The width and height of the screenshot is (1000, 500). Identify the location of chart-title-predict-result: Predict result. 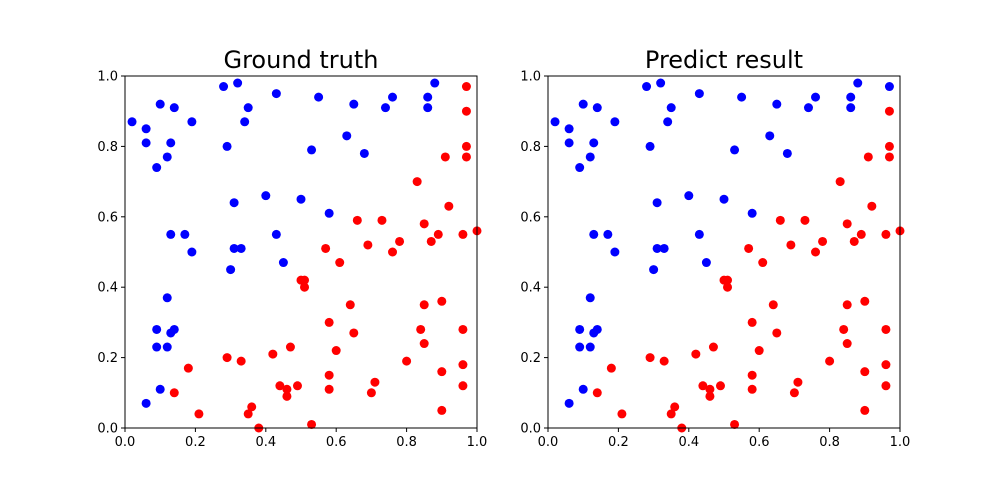
(724, 60).